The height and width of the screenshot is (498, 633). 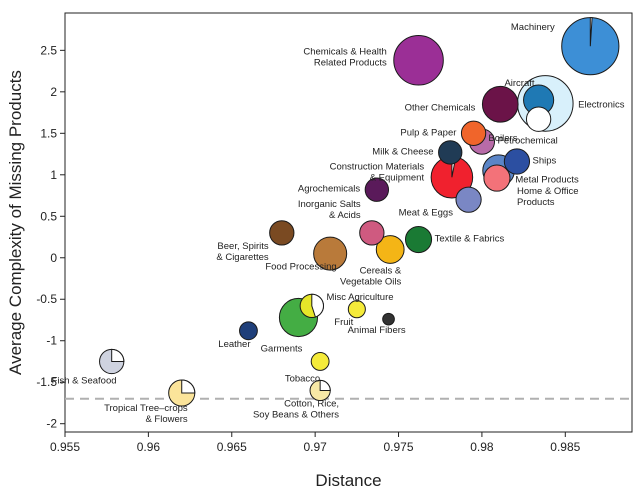 I want to click on x-tick-label: 0.955, so click(x=65, y=447).